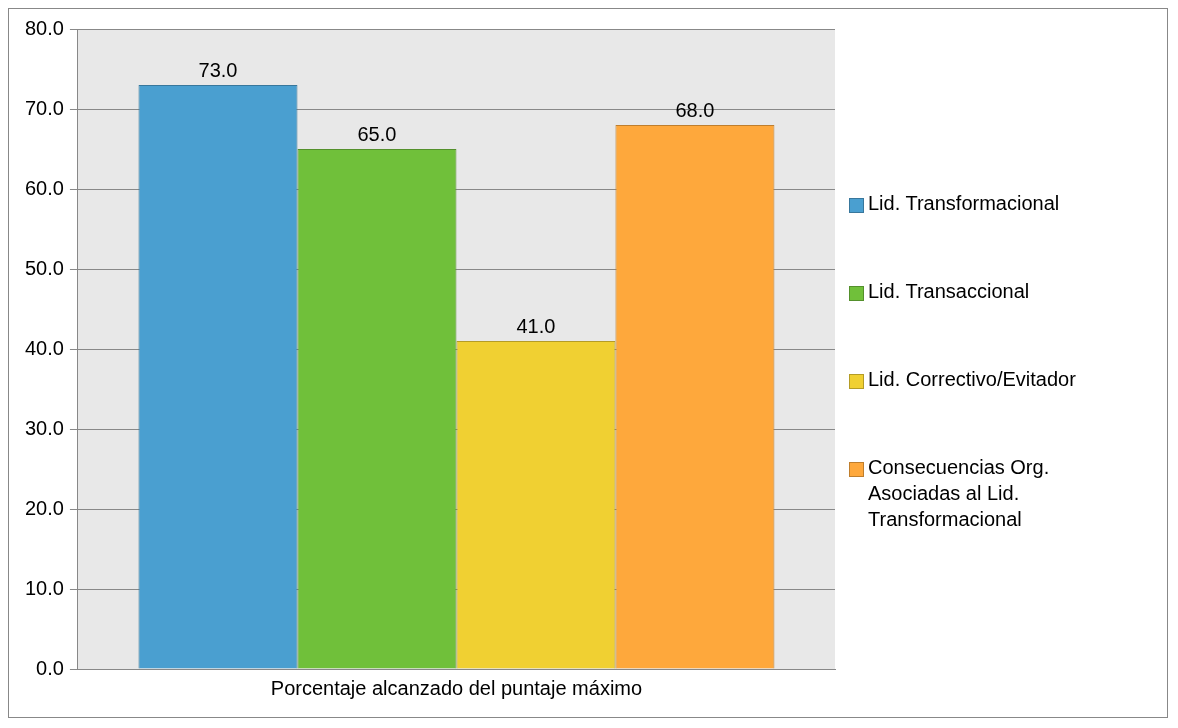 Image resolution: width=1178 pixels, height=728 pixels. I want to click on y-tick-label: 80.0, so click(44, 27).